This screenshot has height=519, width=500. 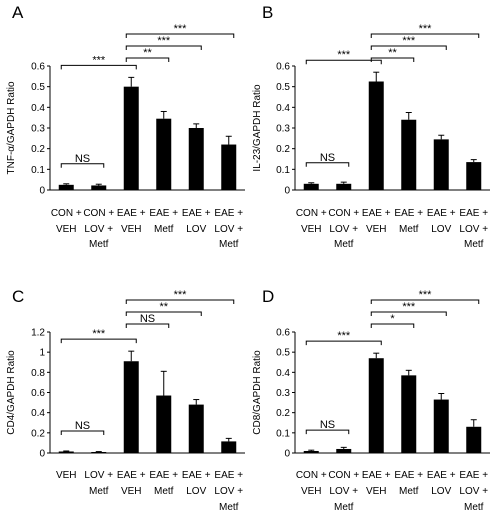 What do you see at coordinates (257, 128) in the screenshot?
I see `y-axis-title: IL-23/GAPDH Ratio` at bounding box center [257, 128].